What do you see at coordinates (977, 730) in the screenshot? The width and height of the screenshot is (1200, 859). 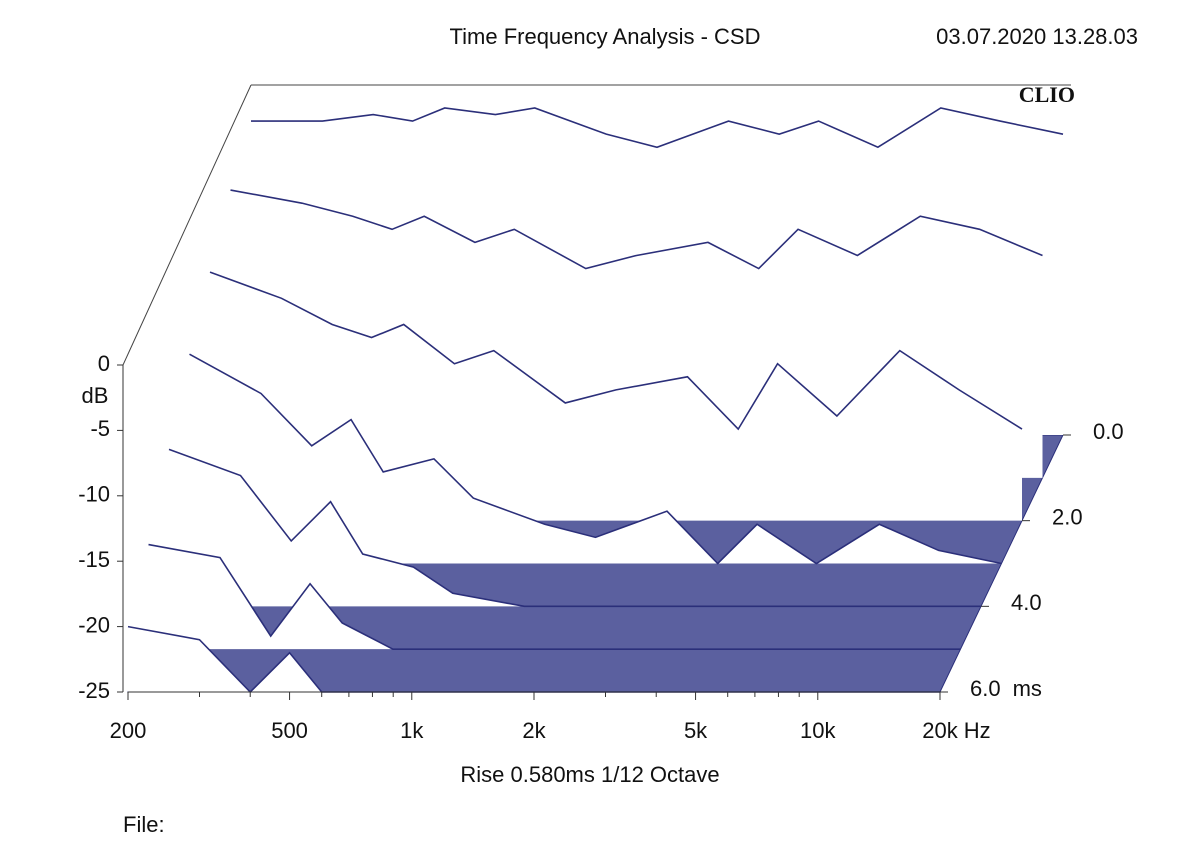 I see `x-unit: Hz` at bounding box center [977, 730].